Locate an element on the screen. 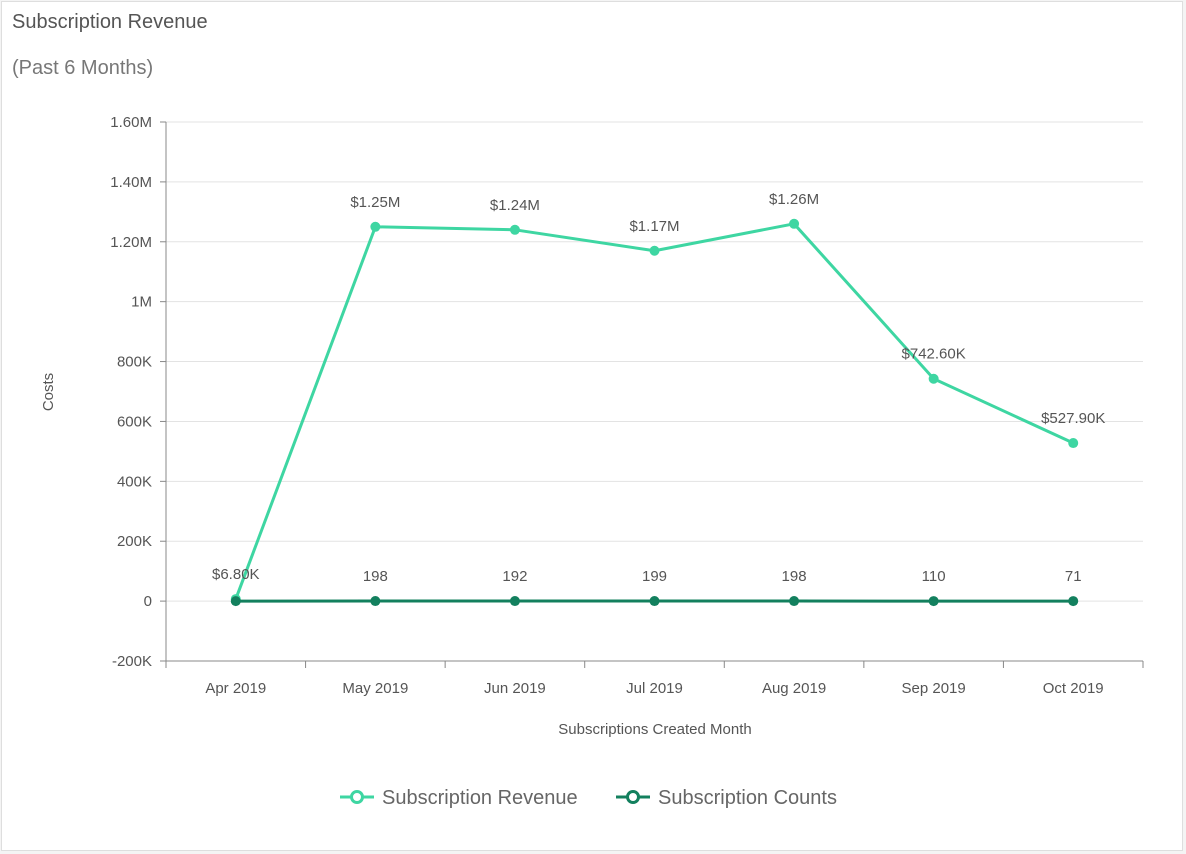 The width and height of the screenshot is (1186, 854). x-tick-label: Aug 2019 is located at coordinates (794, 688).